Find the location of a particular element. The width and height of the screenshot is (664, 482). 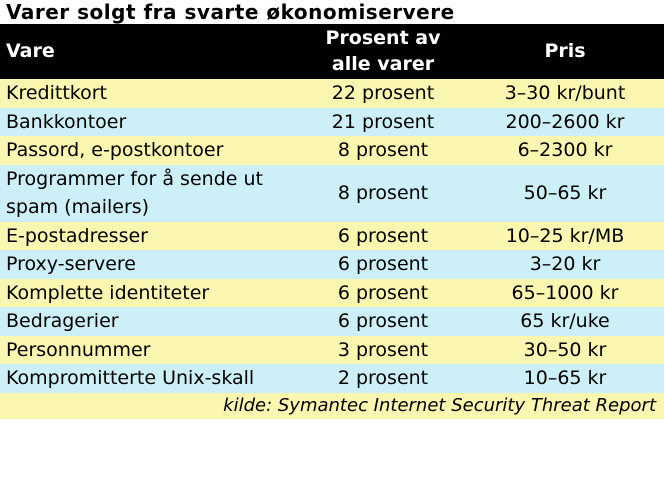

row-price: 3–20 kr is located at coordinates (565, 264).